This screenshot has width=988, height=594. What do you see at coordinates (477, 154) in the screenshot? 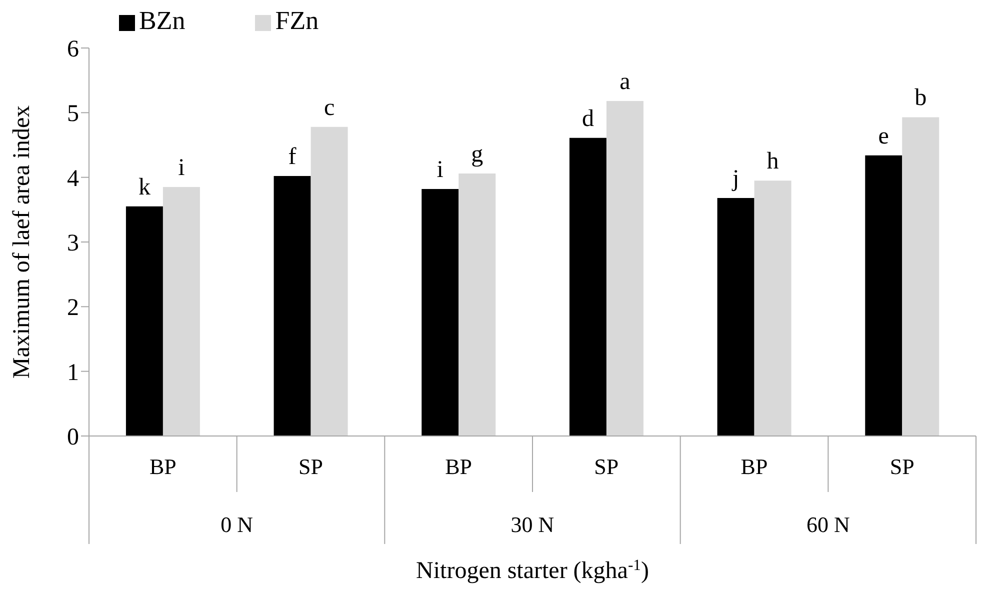
I see `data-label: g` at bounding box center [477, 154].